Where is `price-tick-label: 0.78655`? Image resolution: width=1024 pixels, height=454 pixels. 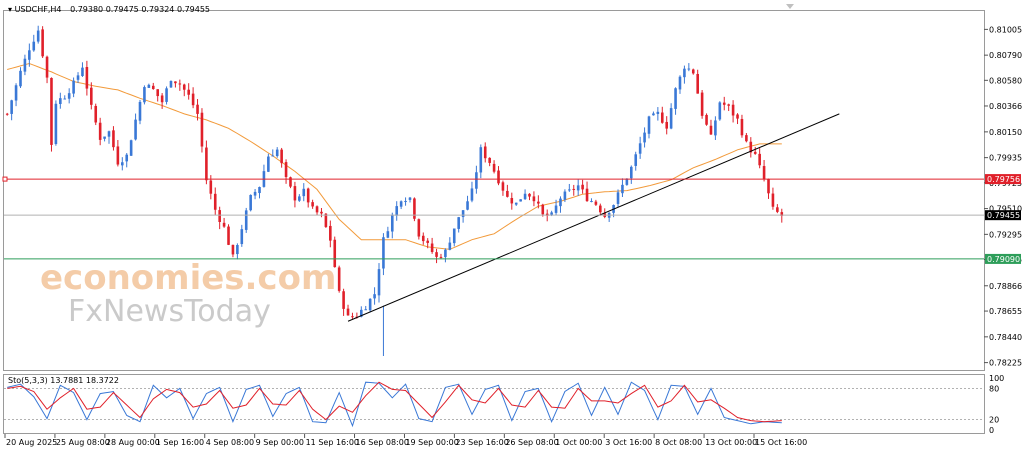
price-tick-label: 0.78655 is located at coordinates (1005, 311).